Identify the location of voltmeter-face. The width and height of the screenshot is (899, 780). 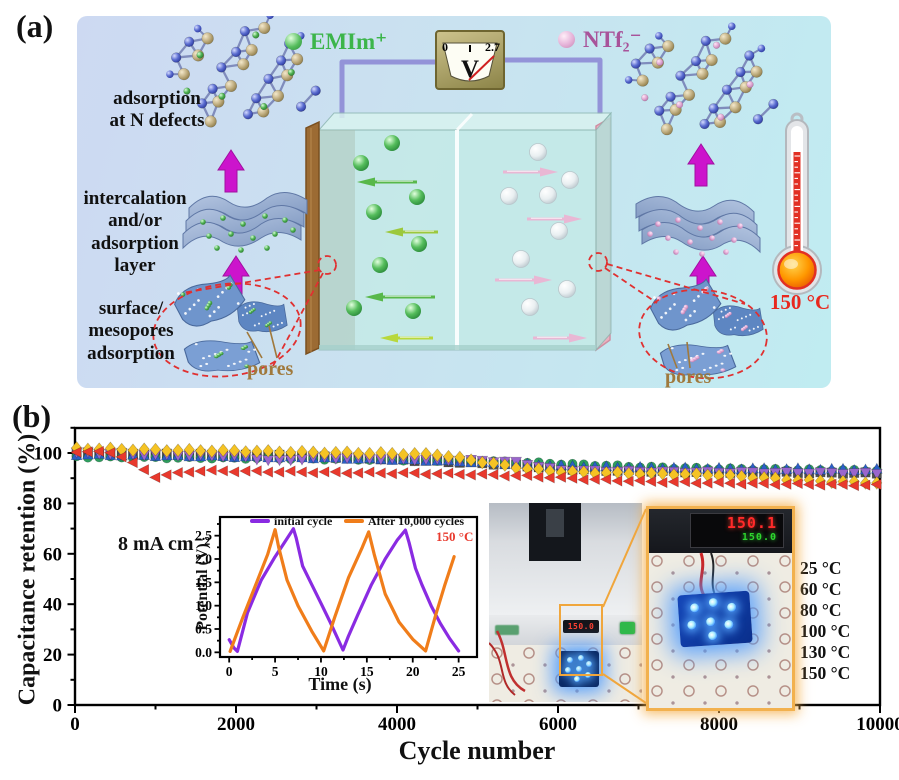
(470, 62).